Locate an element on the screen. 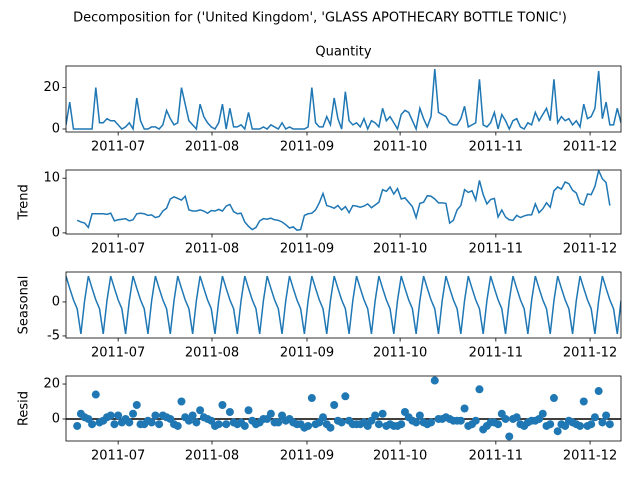  y-axis-label: Trend is located at coordinates (24, 202).